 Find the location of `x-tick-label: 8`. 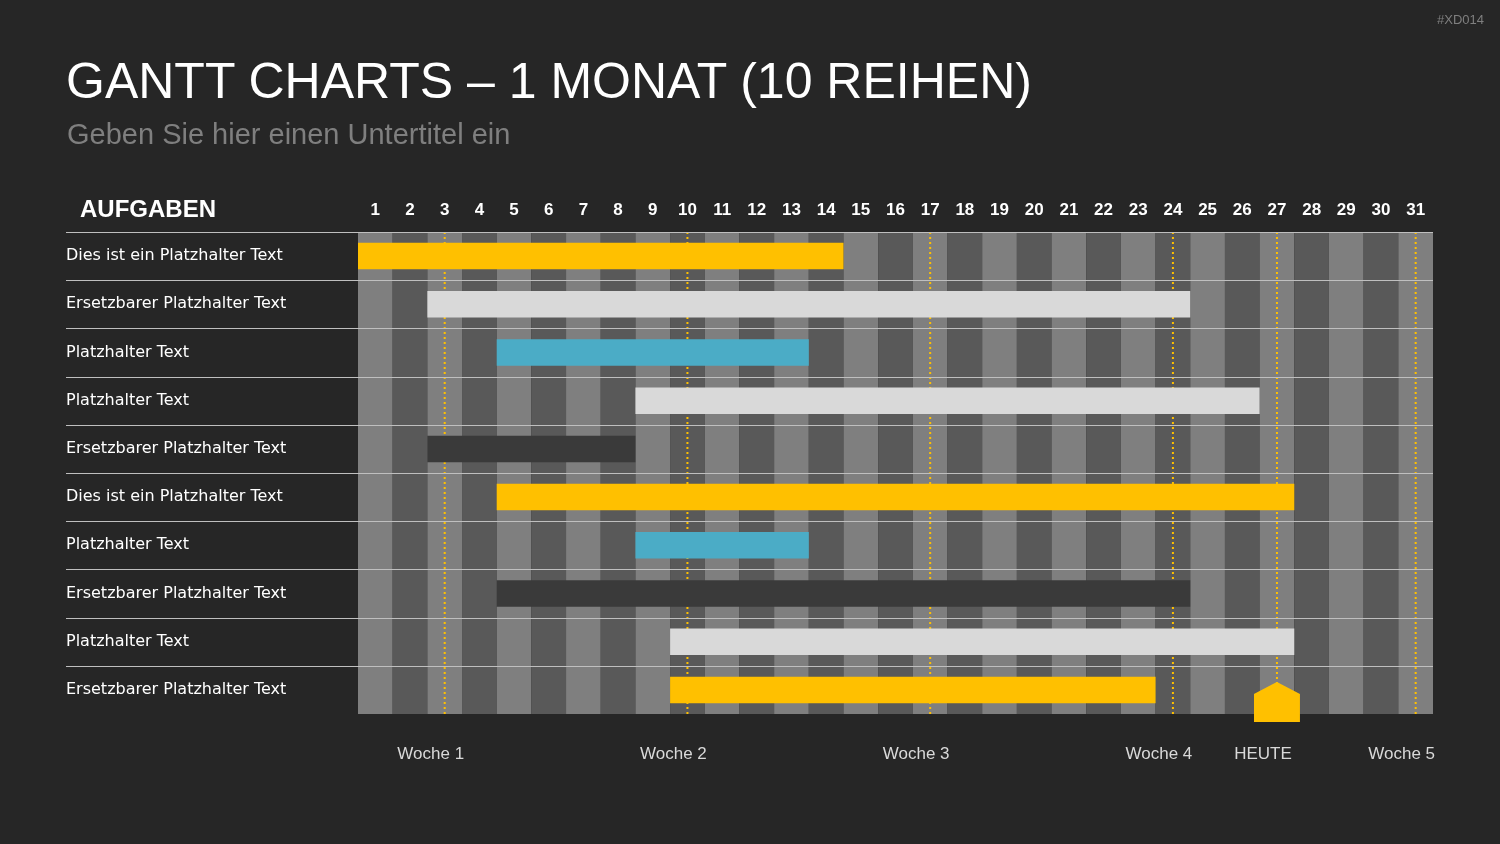

x-tick-label: 8 is located at coordinates (618, 210).